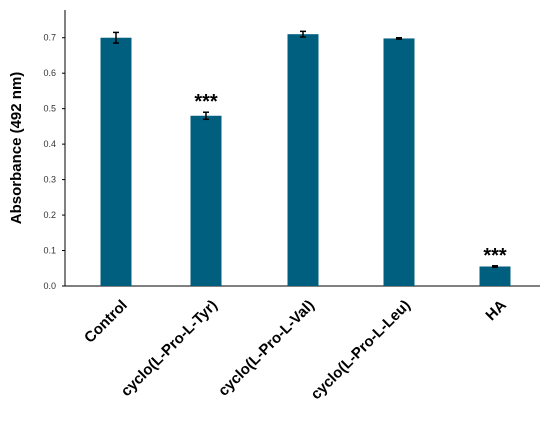 This screenshot has height=426, width=550. I want to click on category-label: cyclo(L-Pro-L-Val), so click(266, 348).